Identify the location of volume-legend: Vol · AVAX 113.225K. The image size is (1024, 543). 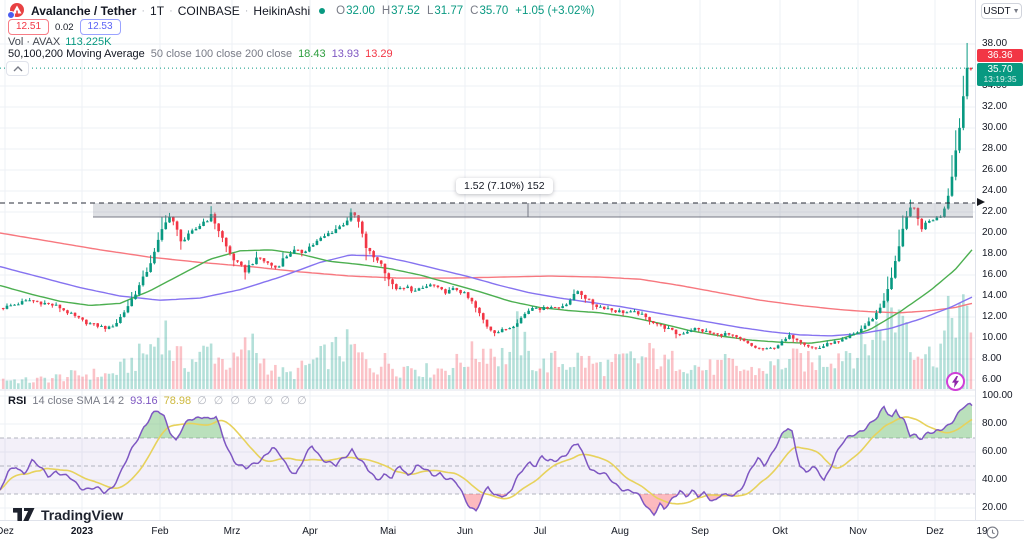
(59, 42).